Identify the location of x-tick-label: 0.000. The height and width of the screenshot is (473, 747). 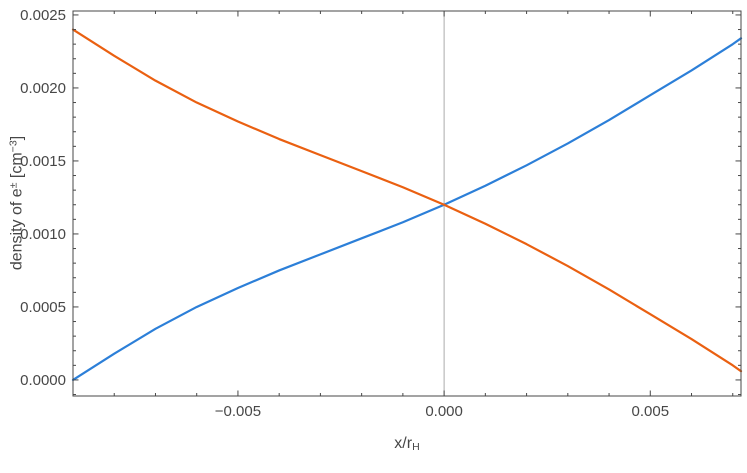
(444, 411).